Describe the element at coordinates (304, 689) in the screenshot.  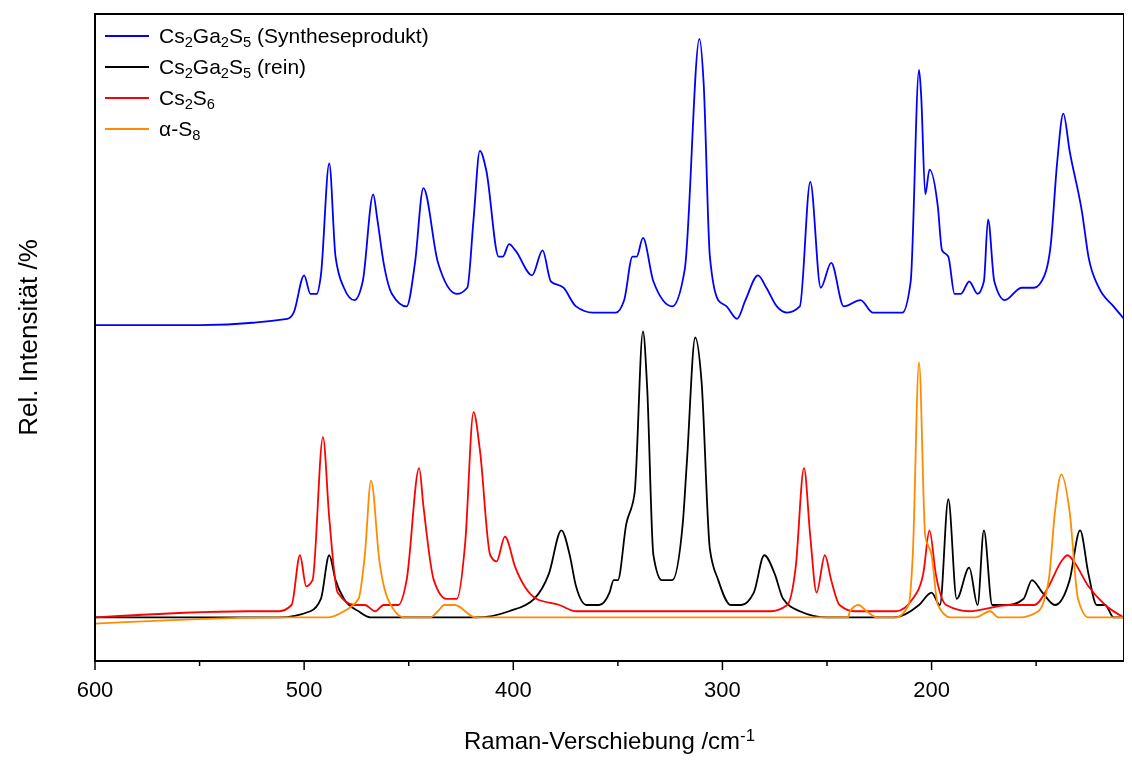
I see `x-tick-label: 500` at that location.